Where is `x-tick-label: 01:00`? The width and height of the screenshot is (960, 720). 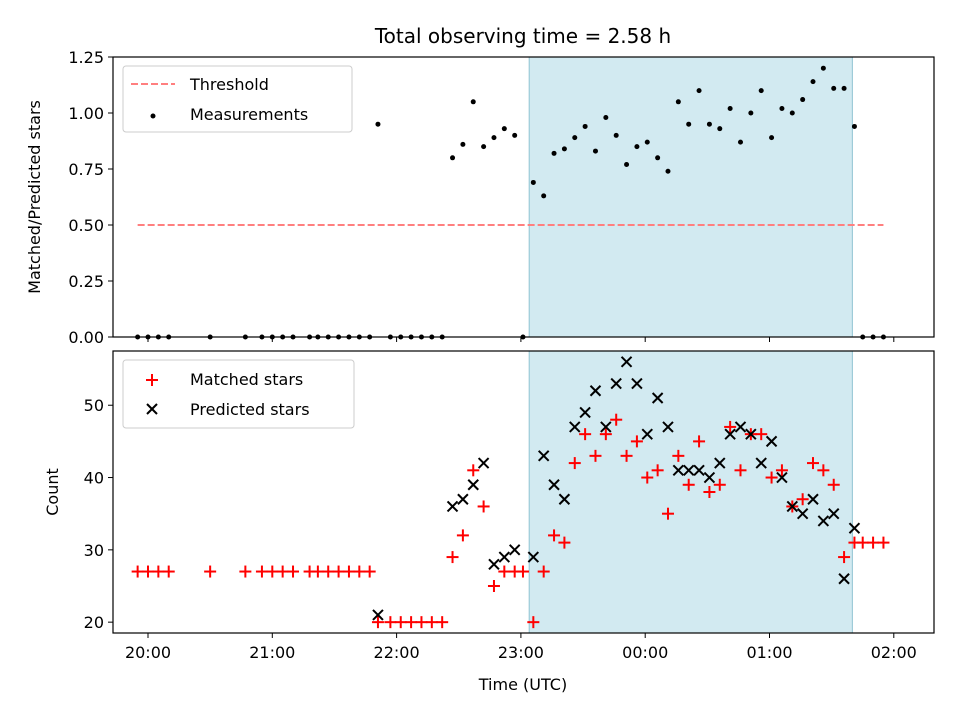 x-tick-label: 01:00 is located at coordinates (769, 652).